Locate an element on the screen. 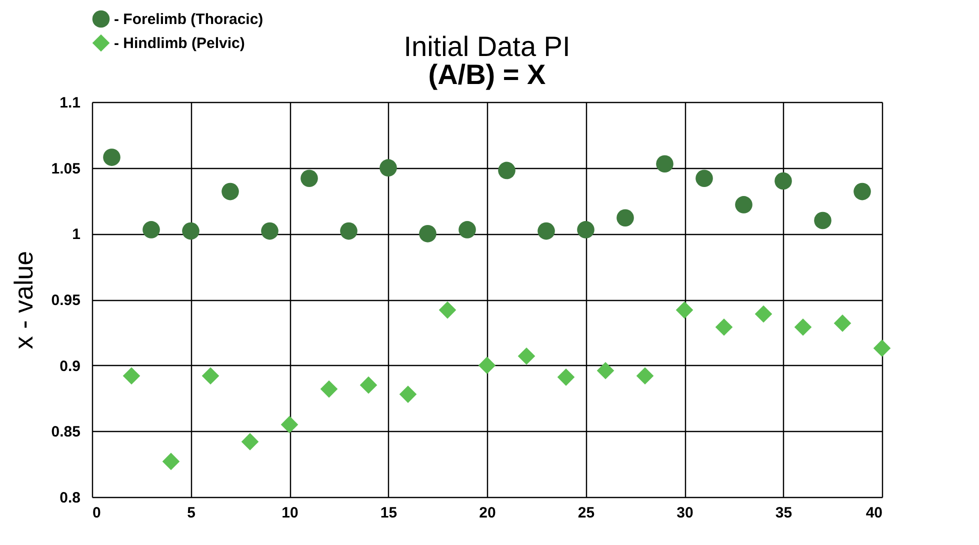 Image resolution: width=979 pixels, height=545 pixels. x-tick-label: 15 is located at coordinates (389, 513).